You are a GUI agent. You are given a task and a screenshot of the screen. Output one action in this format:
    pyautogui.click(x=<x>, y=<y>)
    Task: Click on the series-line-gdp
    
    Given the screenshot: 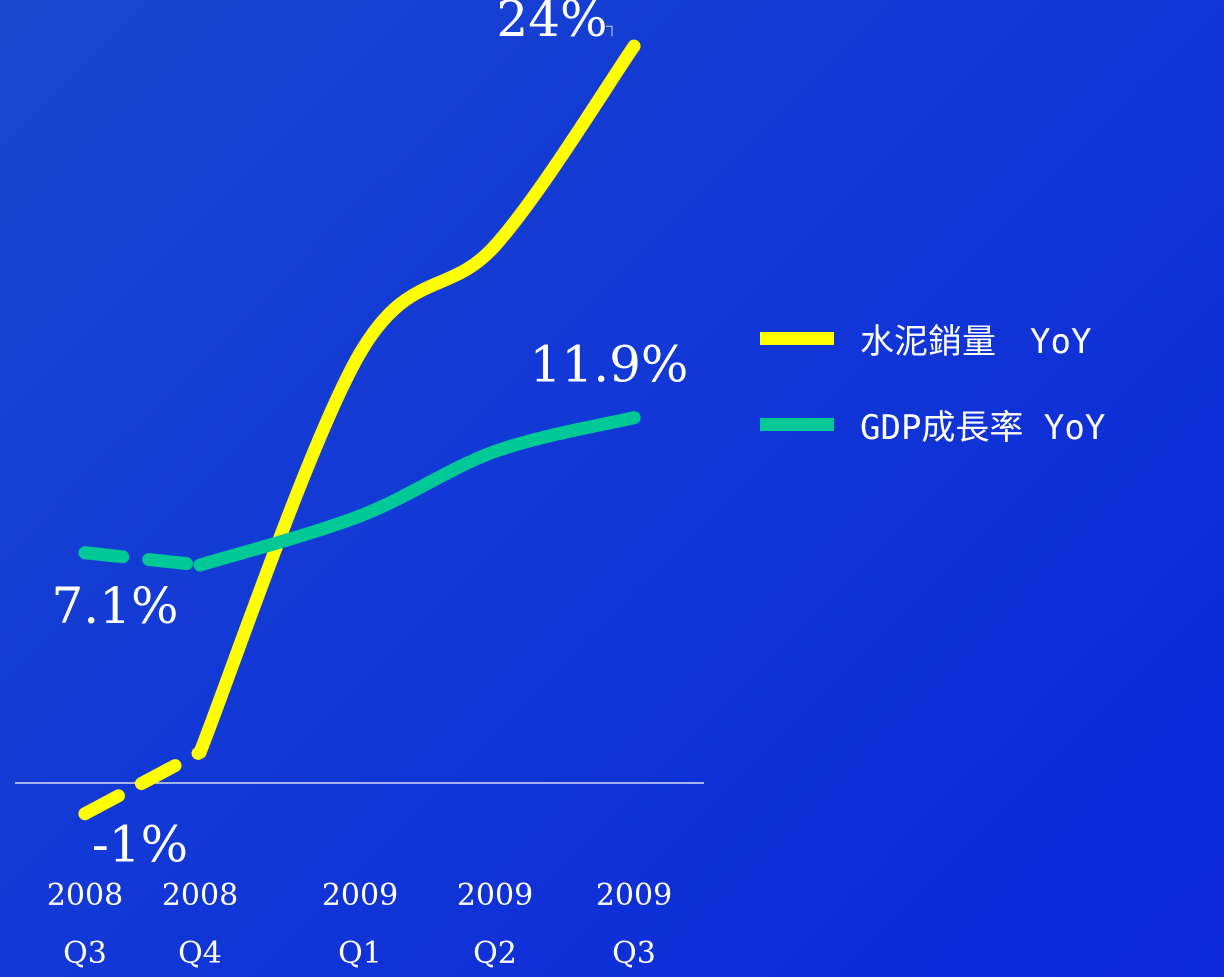 What is the action you would take?
    pyautogui.click(x=417, y=491)
    